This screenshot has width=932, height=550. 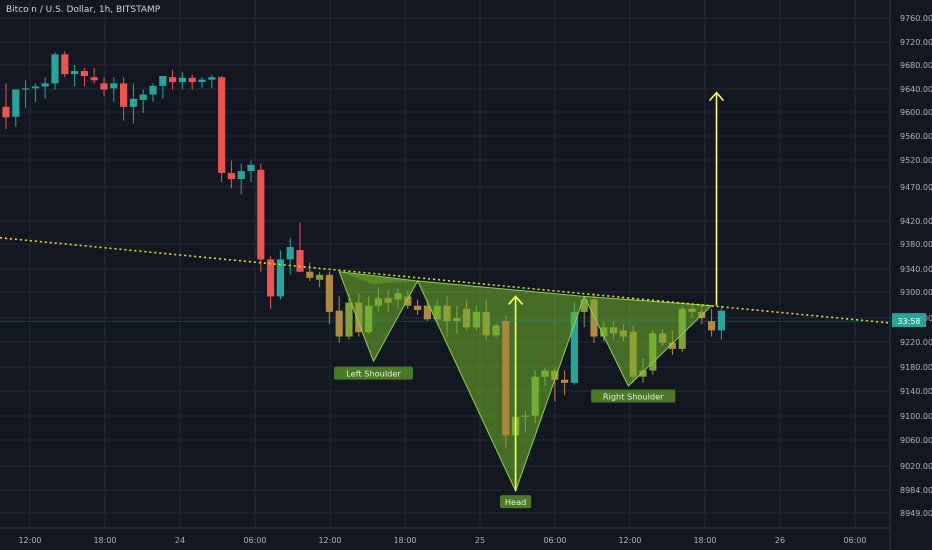 I want to click on head-area, so click(x=500, y=386).